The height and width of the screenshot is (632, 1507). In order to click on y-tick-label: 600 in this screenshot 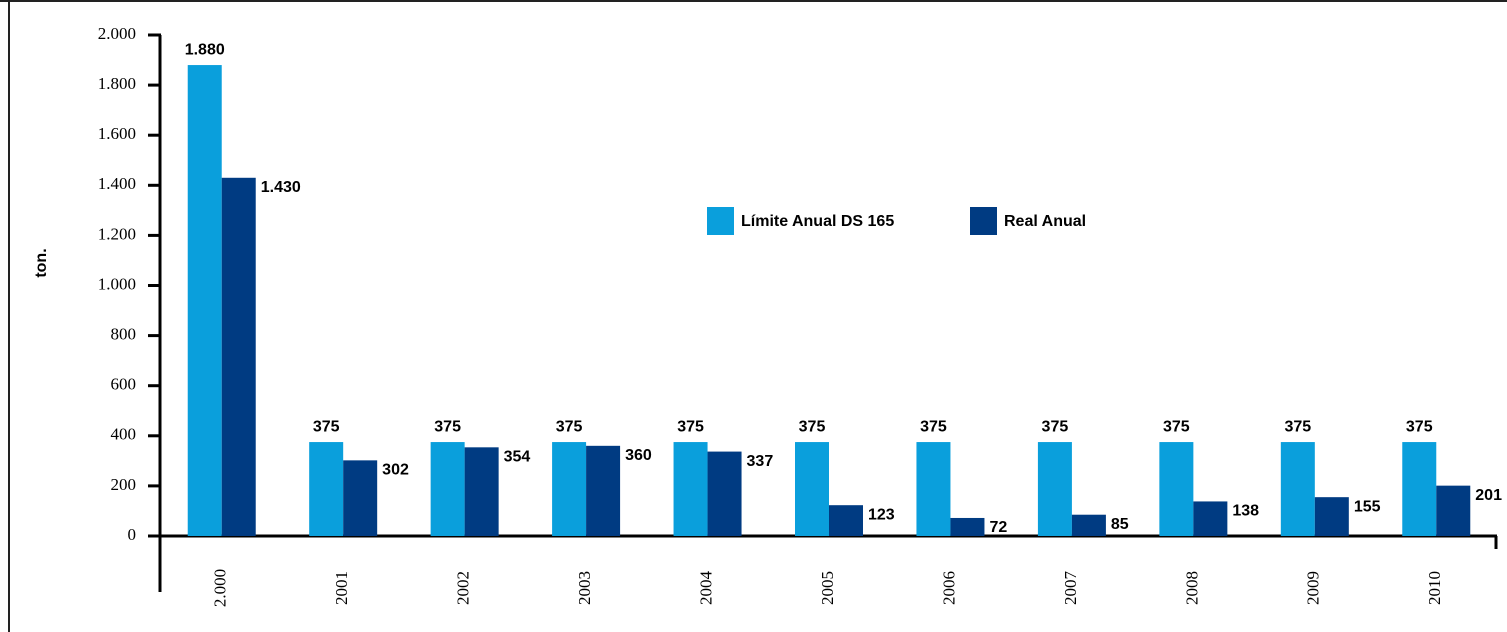, I will do `click(124, 384)`.